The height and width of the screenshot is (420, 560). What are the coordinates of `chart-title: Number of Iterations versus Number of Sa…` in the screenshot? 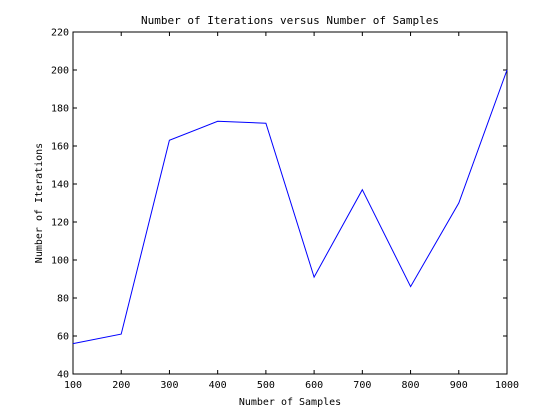 It's located at (290, 20).